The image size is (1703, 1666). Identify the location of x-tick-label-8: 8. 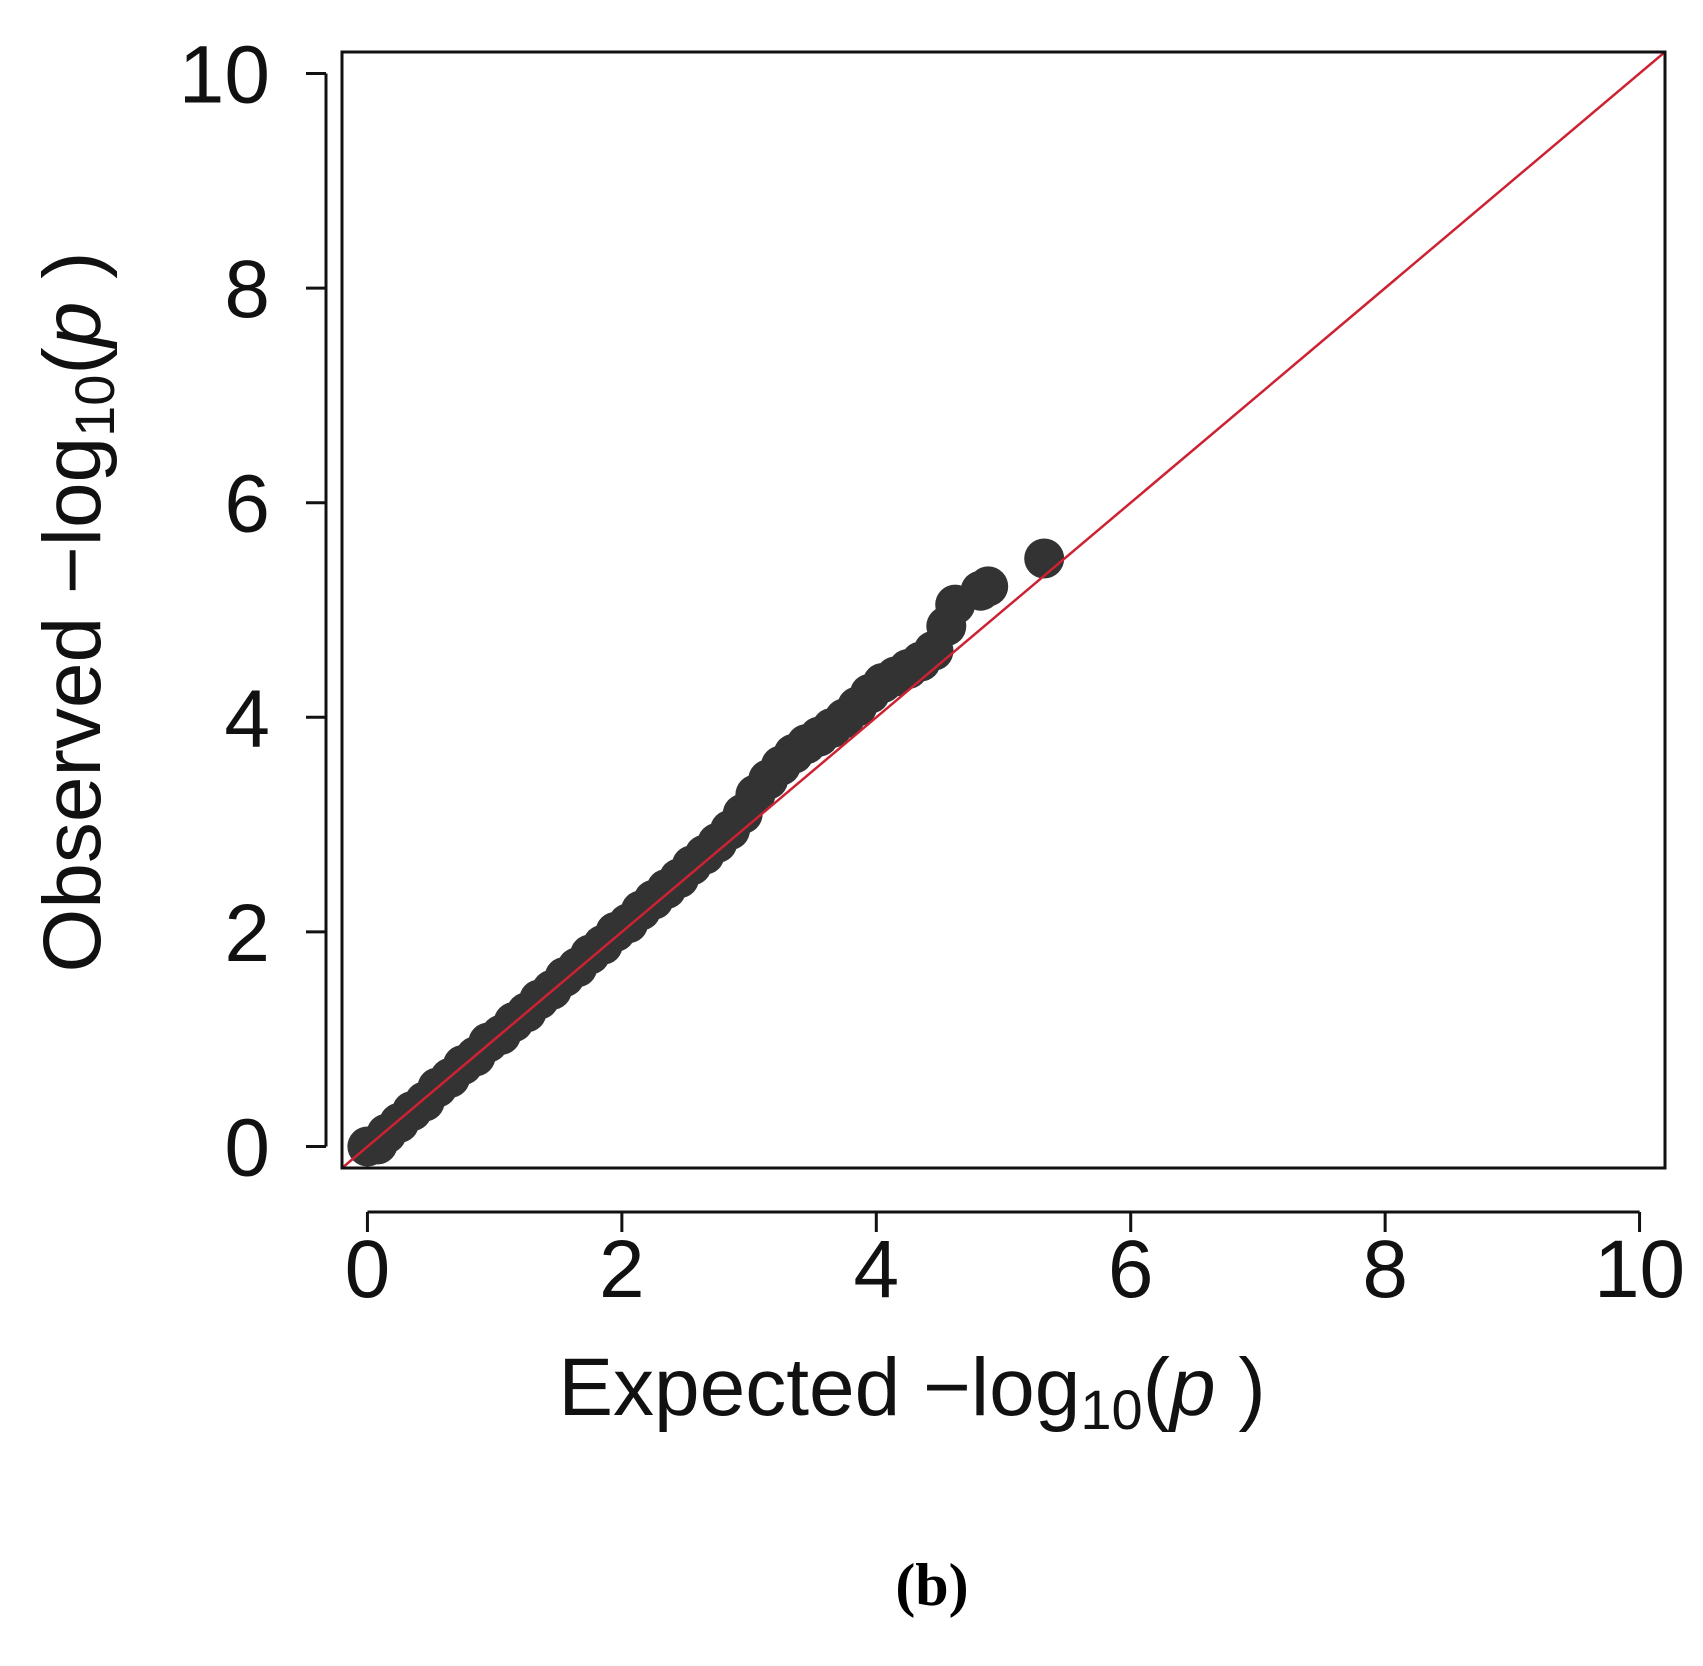
(1385, 1269).